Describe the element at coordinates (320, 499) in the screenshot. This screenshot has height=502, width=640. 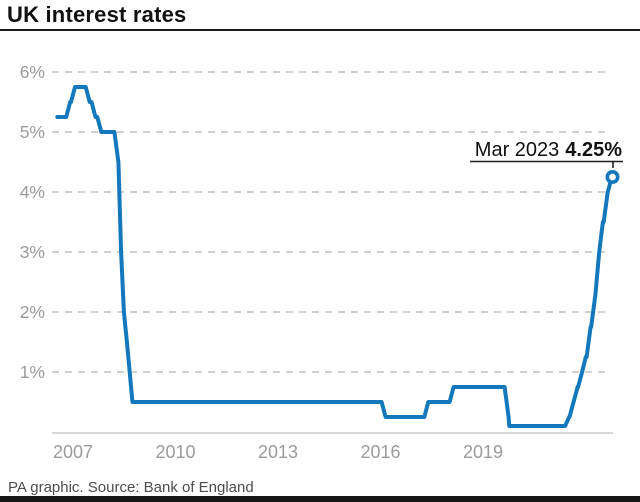
I see `bottom-bar` at that location.